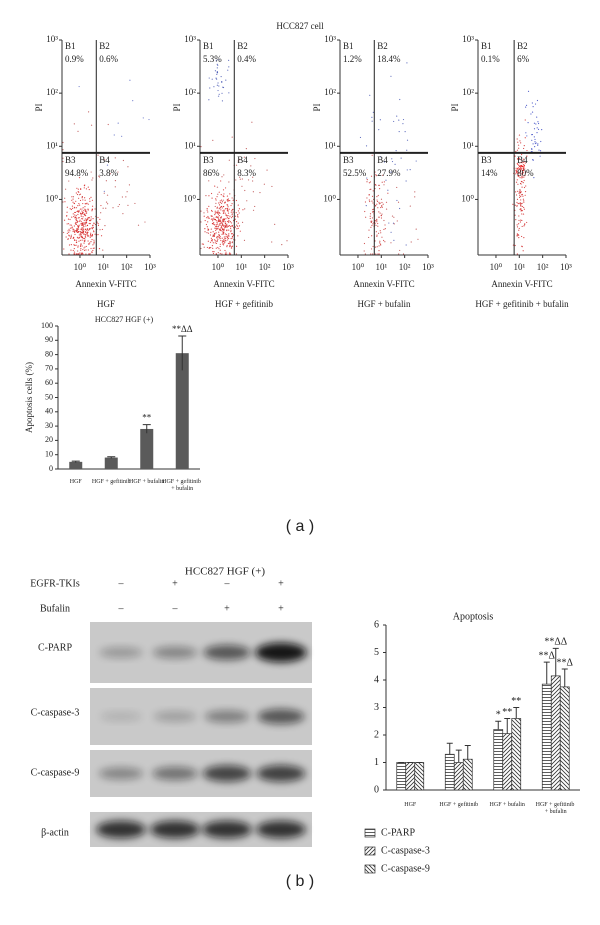 The height and width of the screenshot is (925, 600). Describe the element at coordinates (523, 59) in the screenshot. I see `quadrant-percent: 6%` at that location.